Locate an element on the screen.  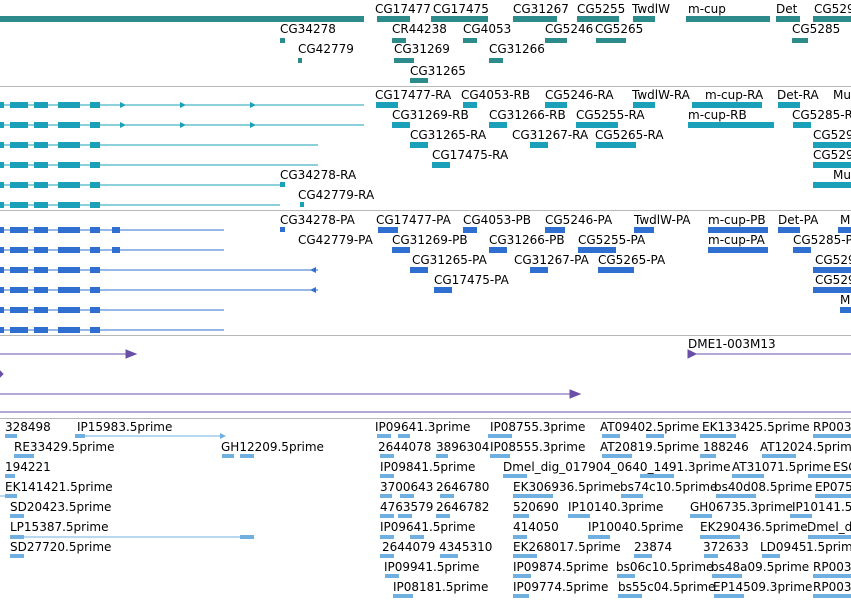
gene-label: CG31269 is located at coordinates (422, 49).